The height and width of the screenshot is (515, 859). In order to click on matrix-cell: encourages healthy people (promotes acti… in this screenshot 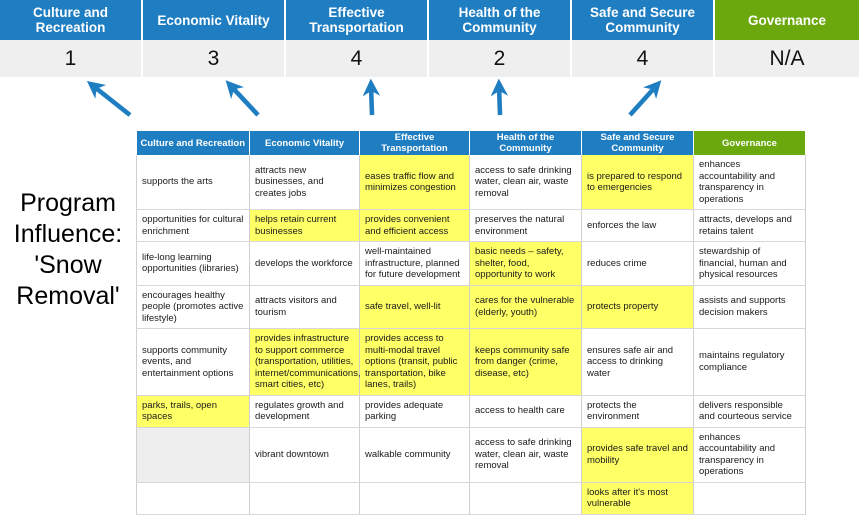, I will do `click(193, 307)`.